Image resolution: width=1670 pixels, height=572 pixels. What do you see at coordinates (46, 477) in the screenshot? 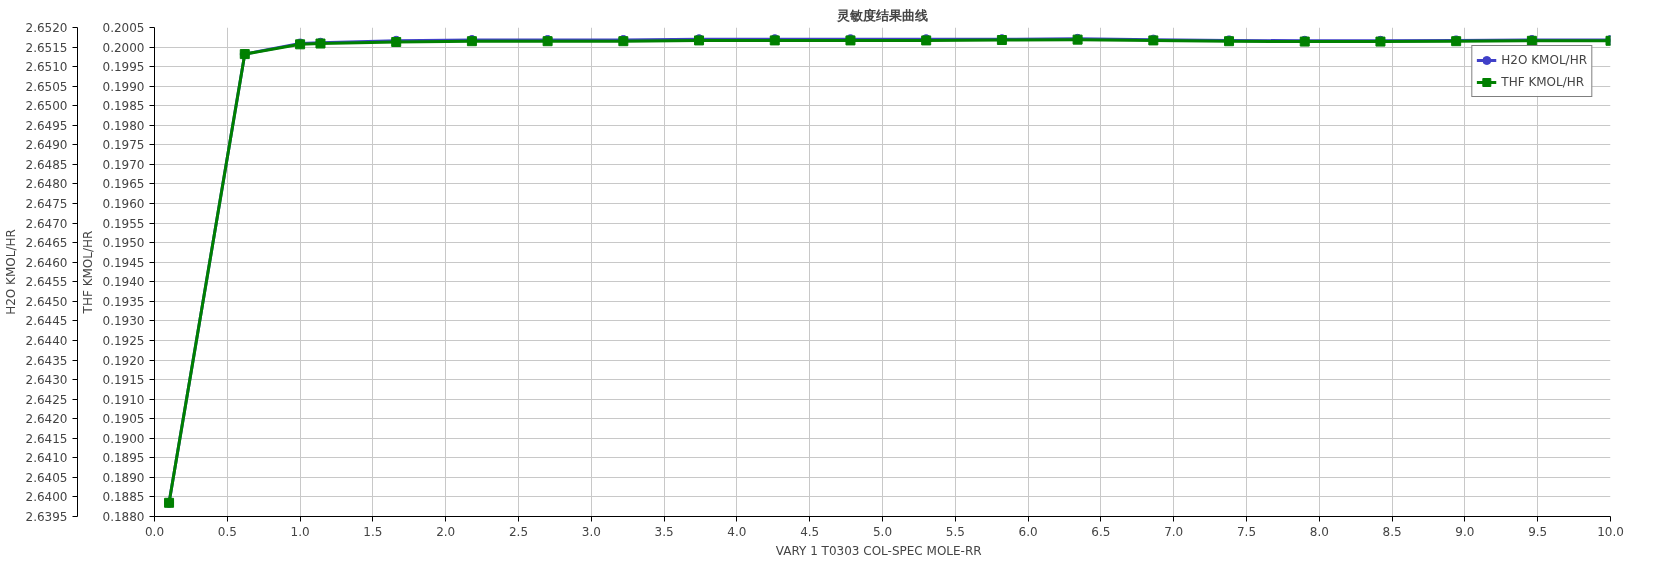
I see `y-tick-label: 2.6405` at bounding box center [46, 477].